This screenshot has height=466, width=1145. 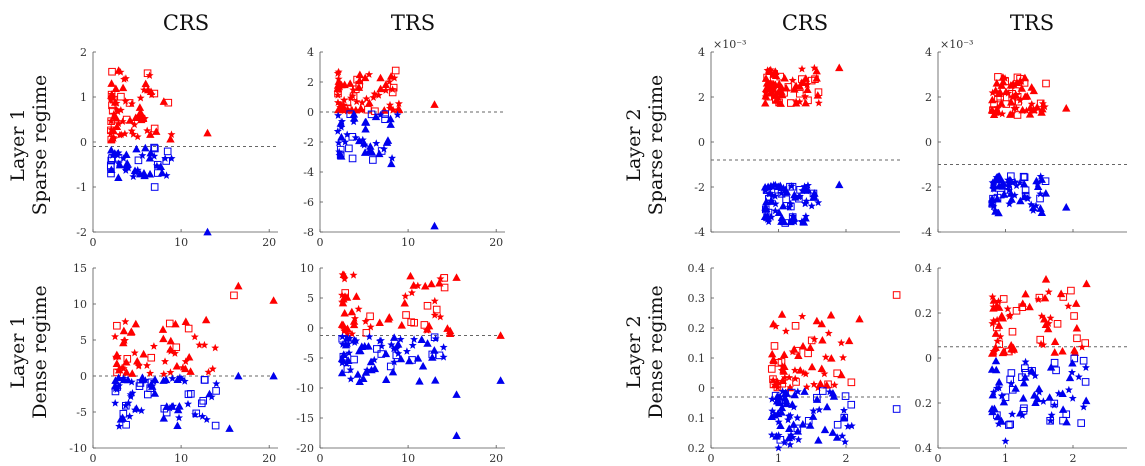 I want to click on y-tick-label: 0.4, so click(x=924, y=268).